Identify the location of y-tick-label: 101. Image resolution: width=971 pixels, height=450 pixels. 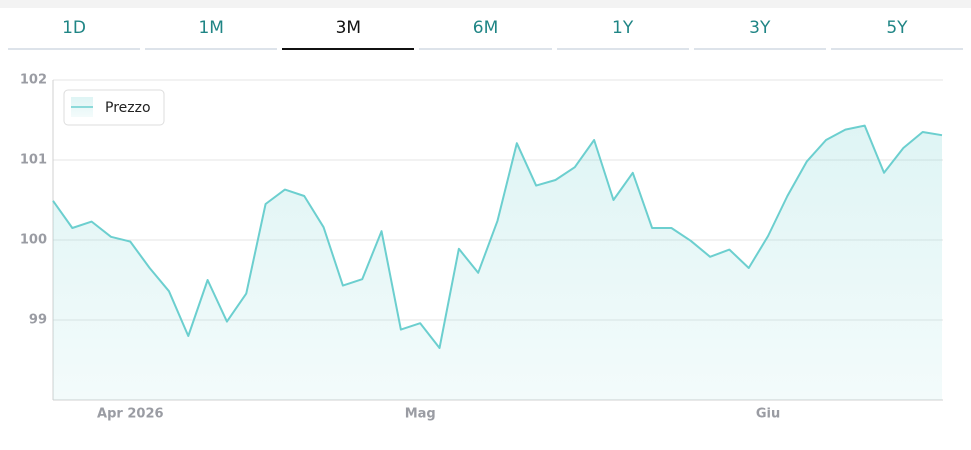
(33, 160).